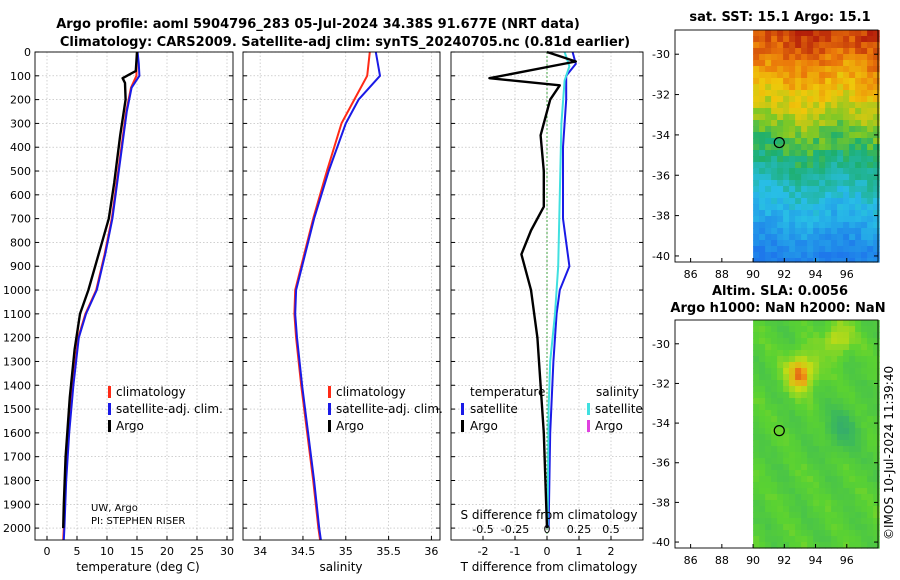 This screenshot has height=580, width=900. I want to click on y-tick-label: 800, so click(20, 242).